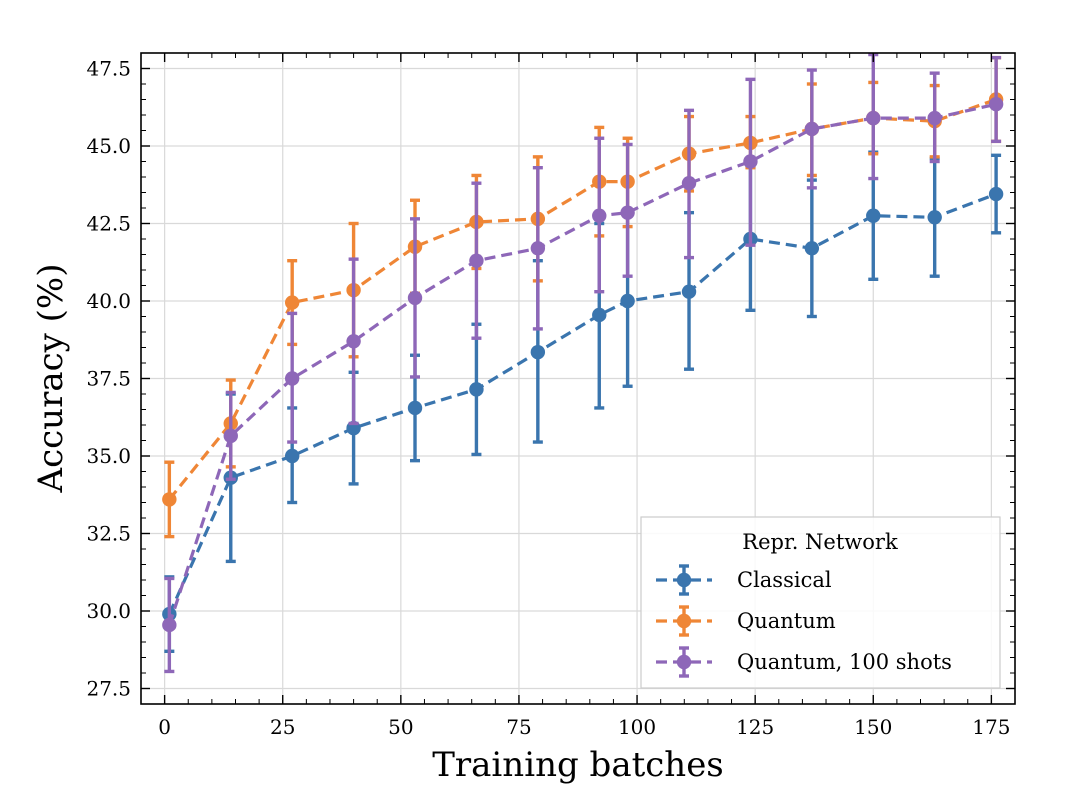 The height and width of the screenshot is (812, 1082). What do you see at coordinates (755, 727) in the screenshot?
I see `x-tick-label: 125` at bounding box center [755, 727].